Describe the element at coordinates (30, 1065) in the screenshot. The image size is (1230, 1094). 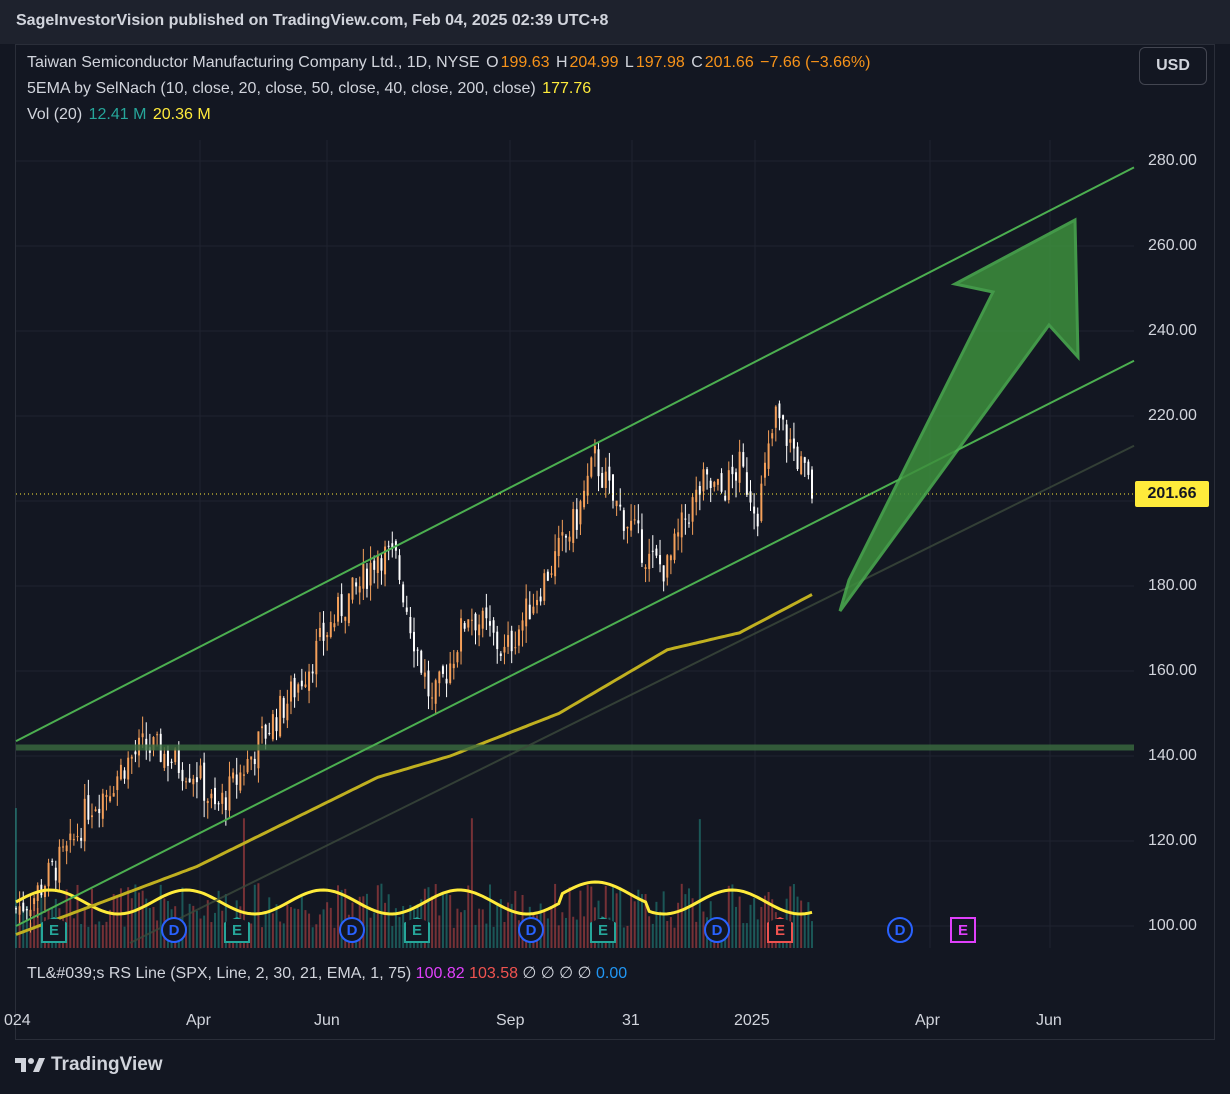
I see `tradingview-logo-icon` at that location.